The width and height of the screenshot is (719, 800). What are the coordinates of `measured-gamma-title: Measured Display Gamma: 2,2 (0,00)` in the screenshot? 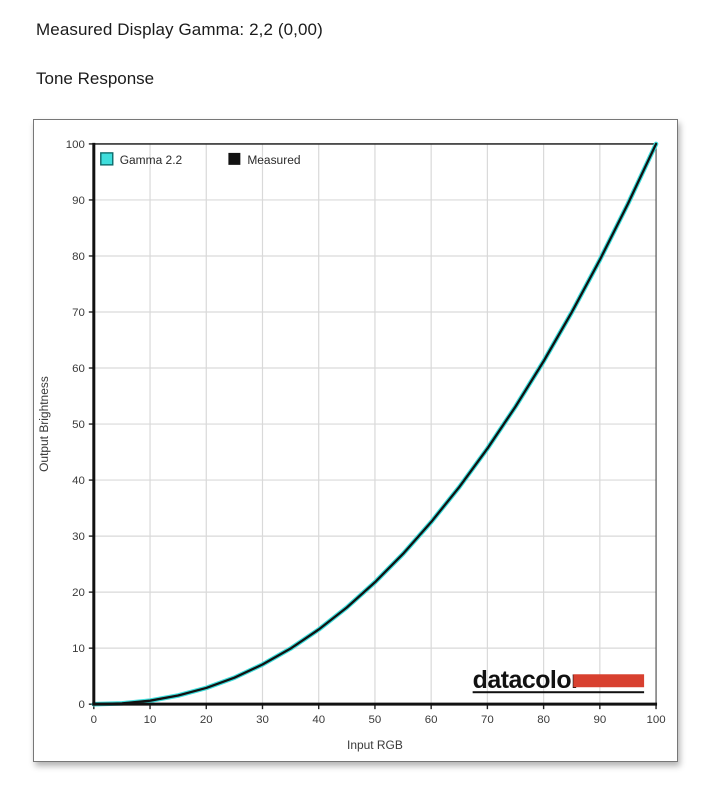 It's located at (179, 29).